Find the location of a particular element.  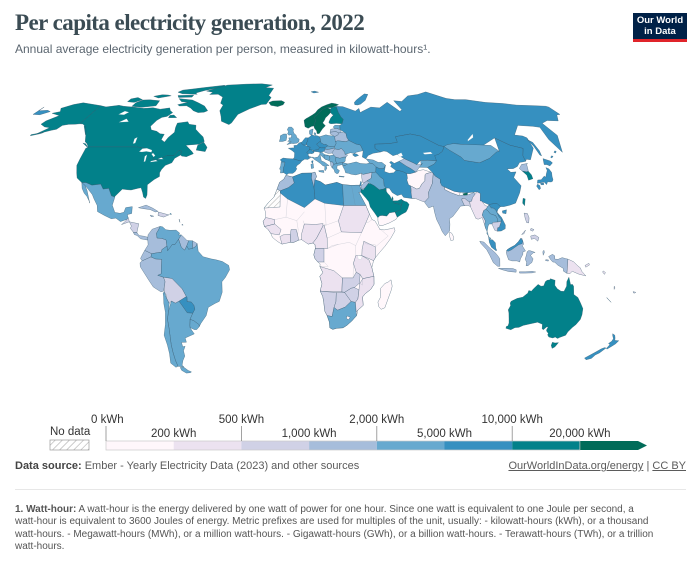

svg-text: 5,000 kWh is located at coordinates (444, 434).